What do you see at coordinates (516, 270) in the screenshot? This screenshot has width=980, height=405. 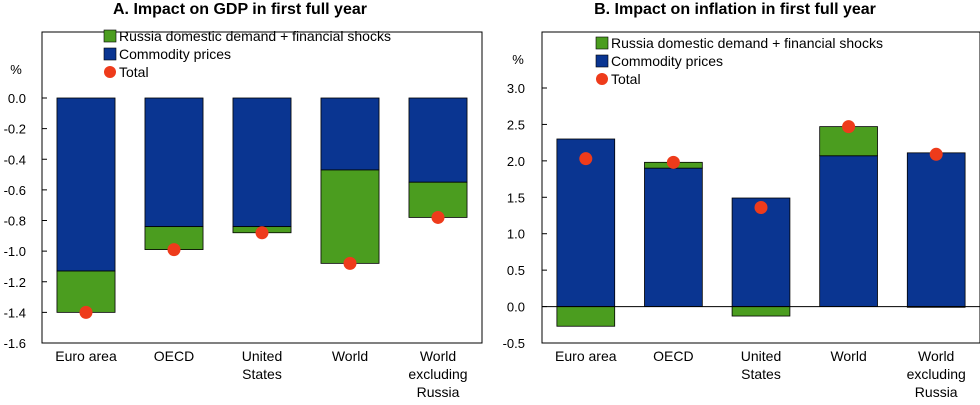 I see `y-tick-label: 0.5` at bounding box center [516, 270].